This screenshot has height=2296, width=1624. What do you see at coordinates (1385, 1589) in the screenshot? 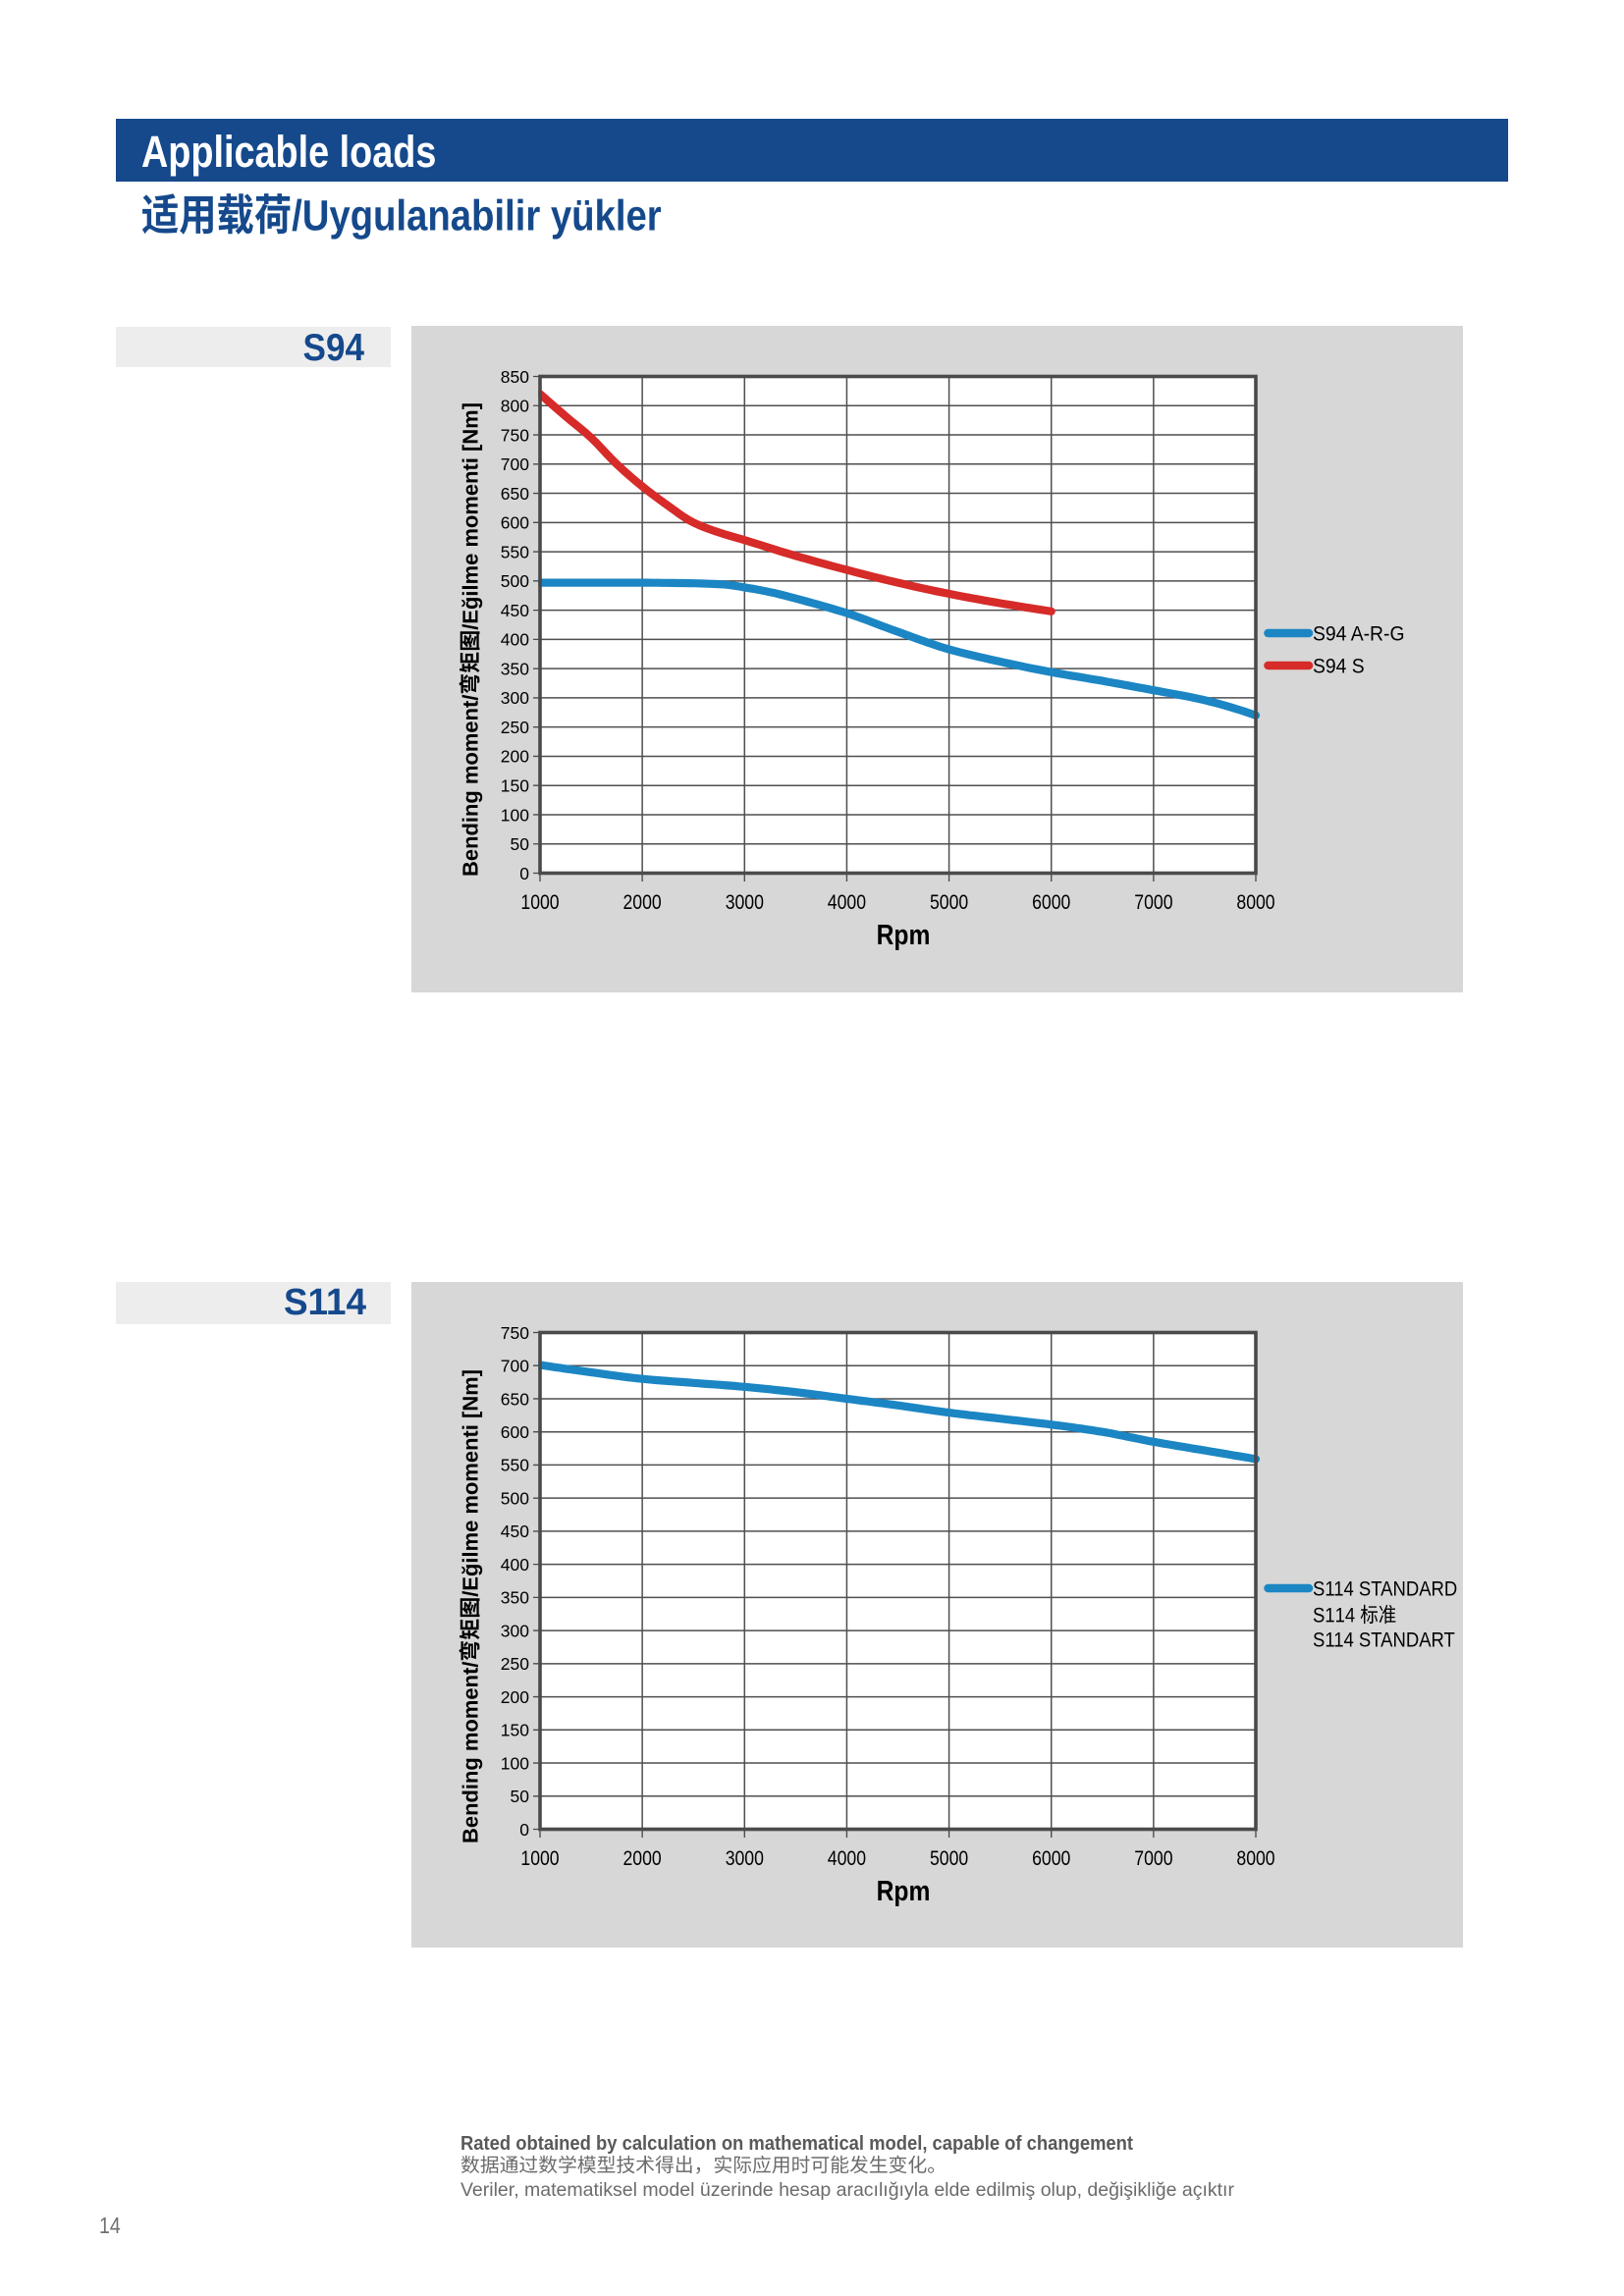
I see `svg-text: S114 STANDARD` at bounding box center [1385, 1589].